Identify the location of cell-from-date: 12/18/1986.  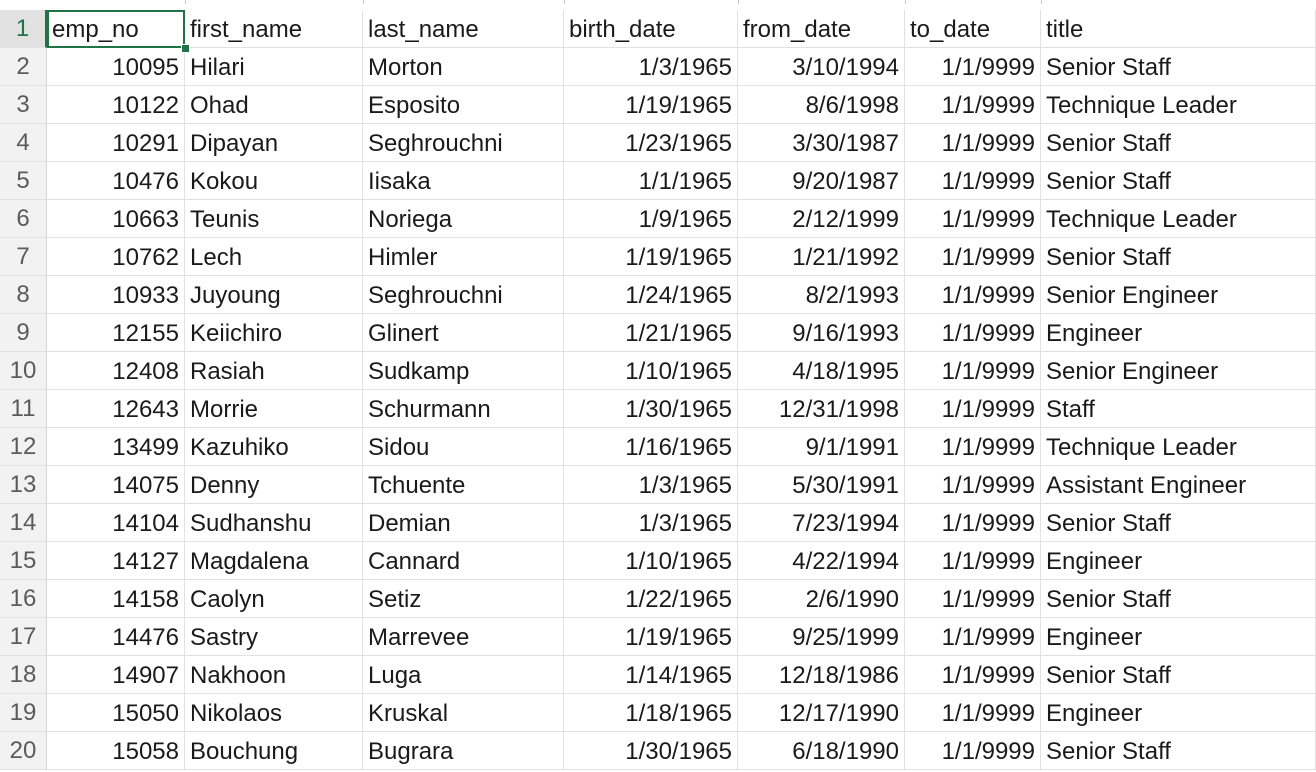
(821, 675).